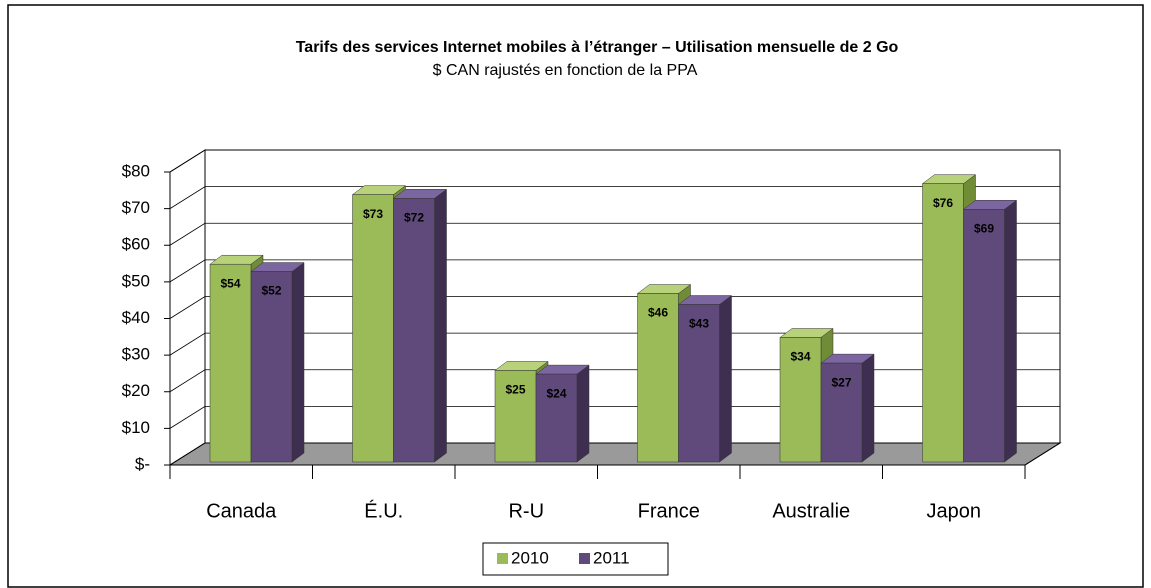 The image size is (1151, 588). What do you see at coordinates (1042, 454) in the screenshot?
I see `x-axis-end` at bounding box center [1042, 454].